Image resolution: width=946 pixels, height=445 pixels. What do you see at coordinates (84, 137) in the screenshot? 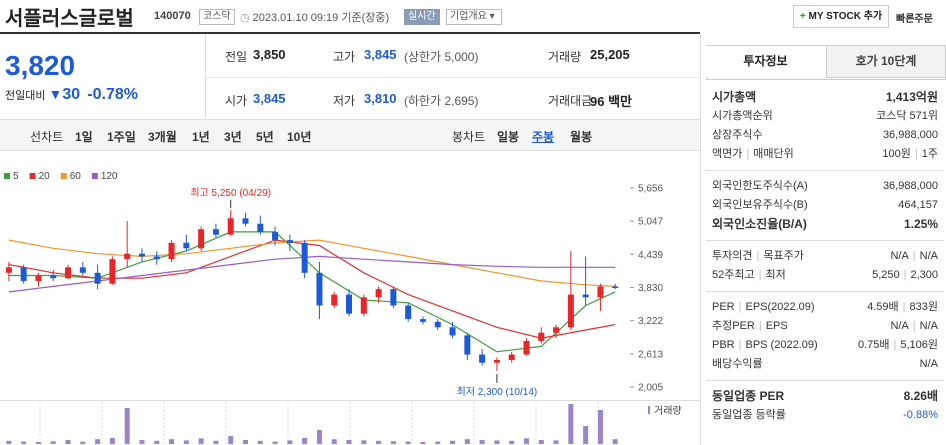
I see `period-tab: 1일` at bounding box center [84, 137].